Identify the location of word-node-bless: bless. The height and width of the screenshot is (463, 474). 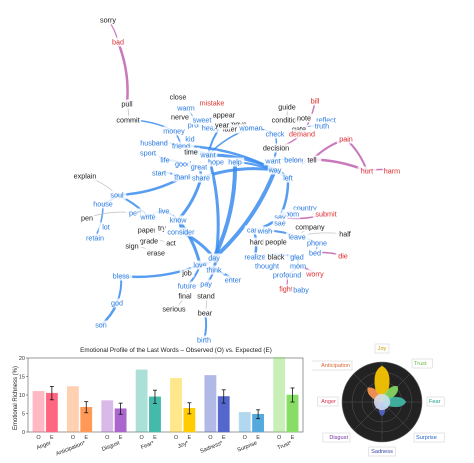
(121, 276).